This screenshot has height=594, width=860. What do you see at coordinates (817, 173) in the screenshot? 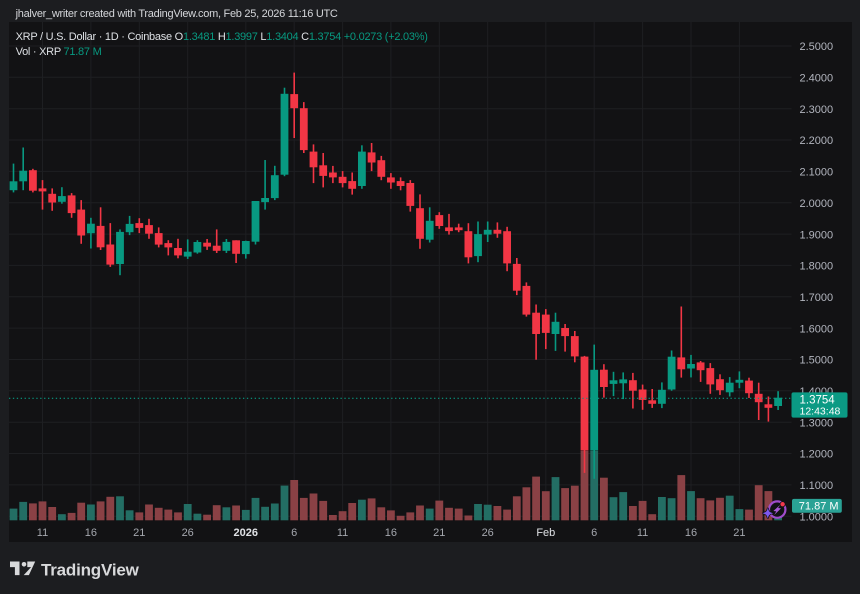
I see `svg-text: 2.1000` at bounding box center [817, 173].